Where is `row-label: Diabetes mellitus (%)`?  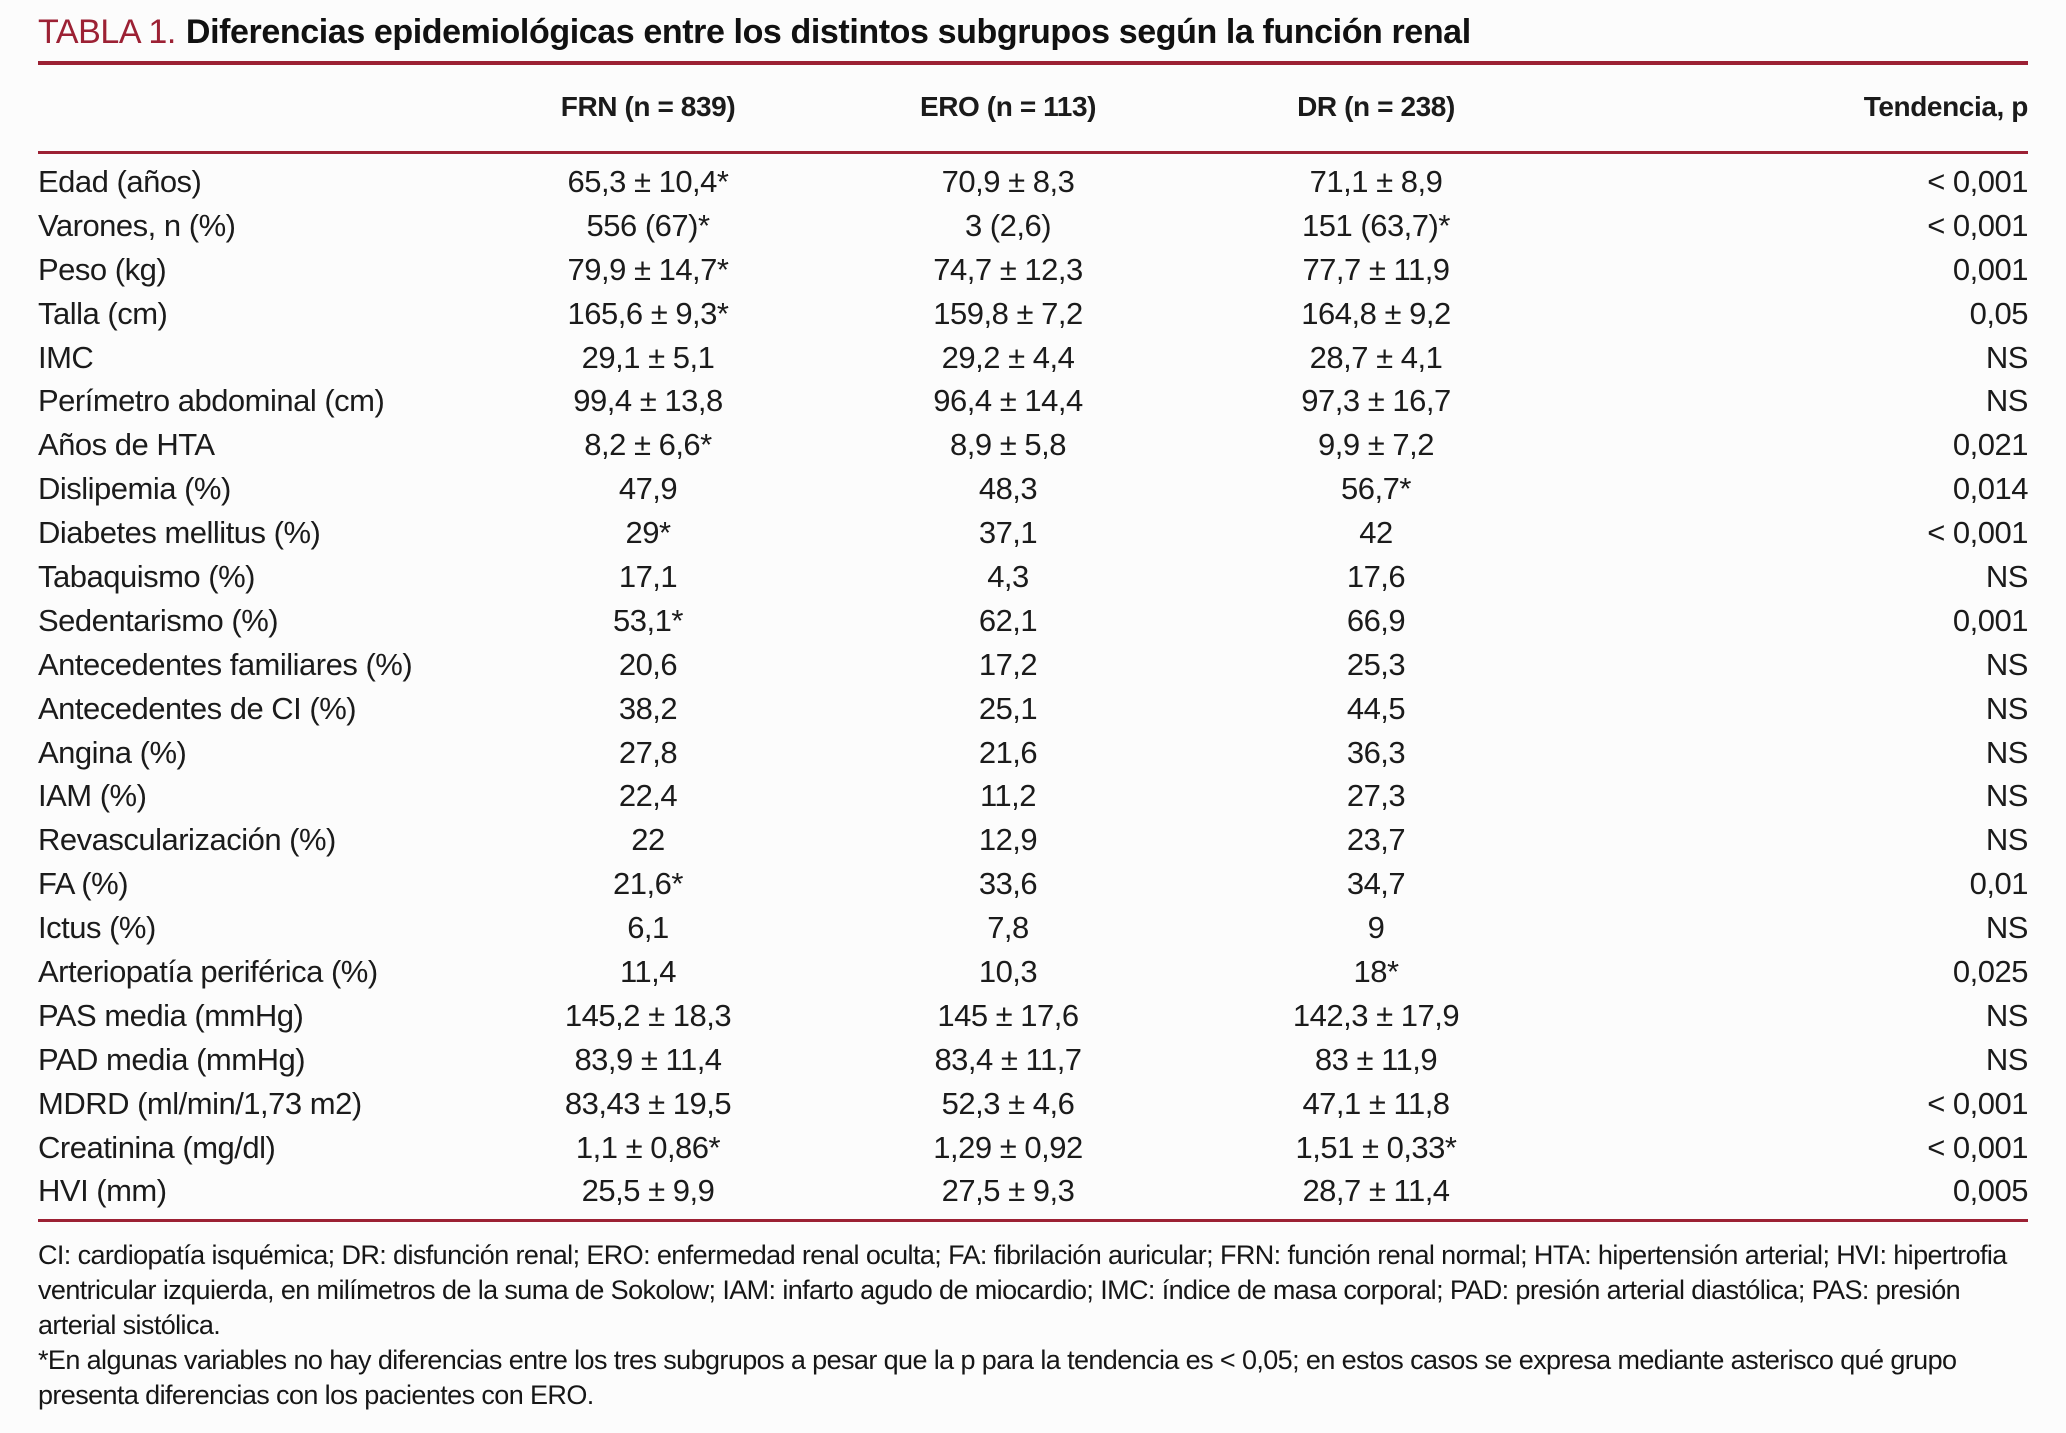
row-label: Diabetes mellitus (%) is located at coordinates (179, 533).